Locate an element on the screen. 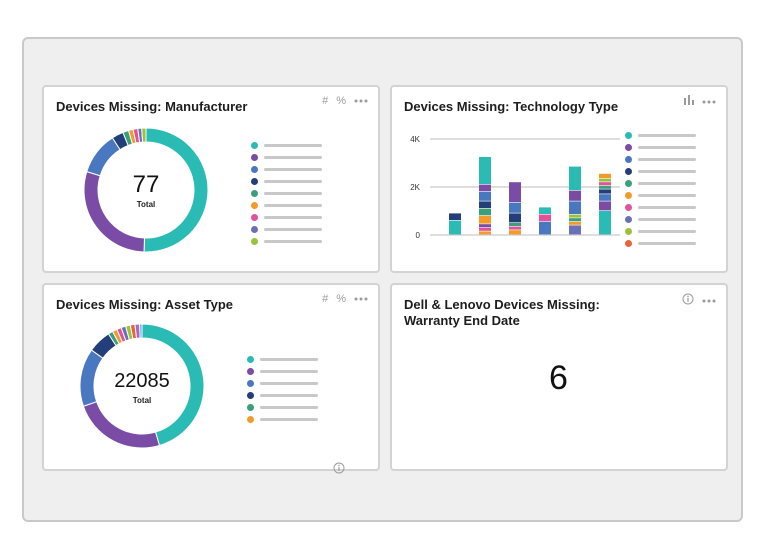  kpi-value: 6 is located at coordinates (558, 378).